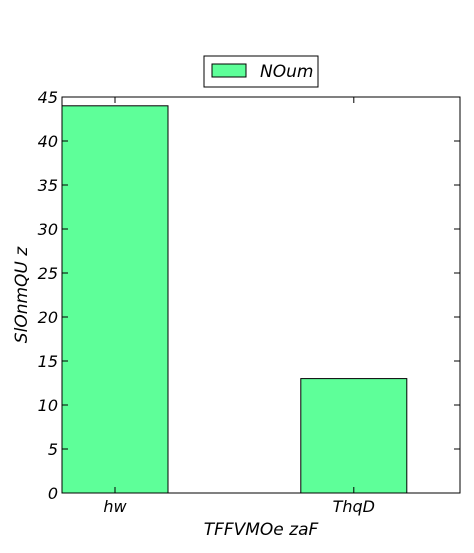  I want to click on y-tick-label: 15, so click(48, 361).